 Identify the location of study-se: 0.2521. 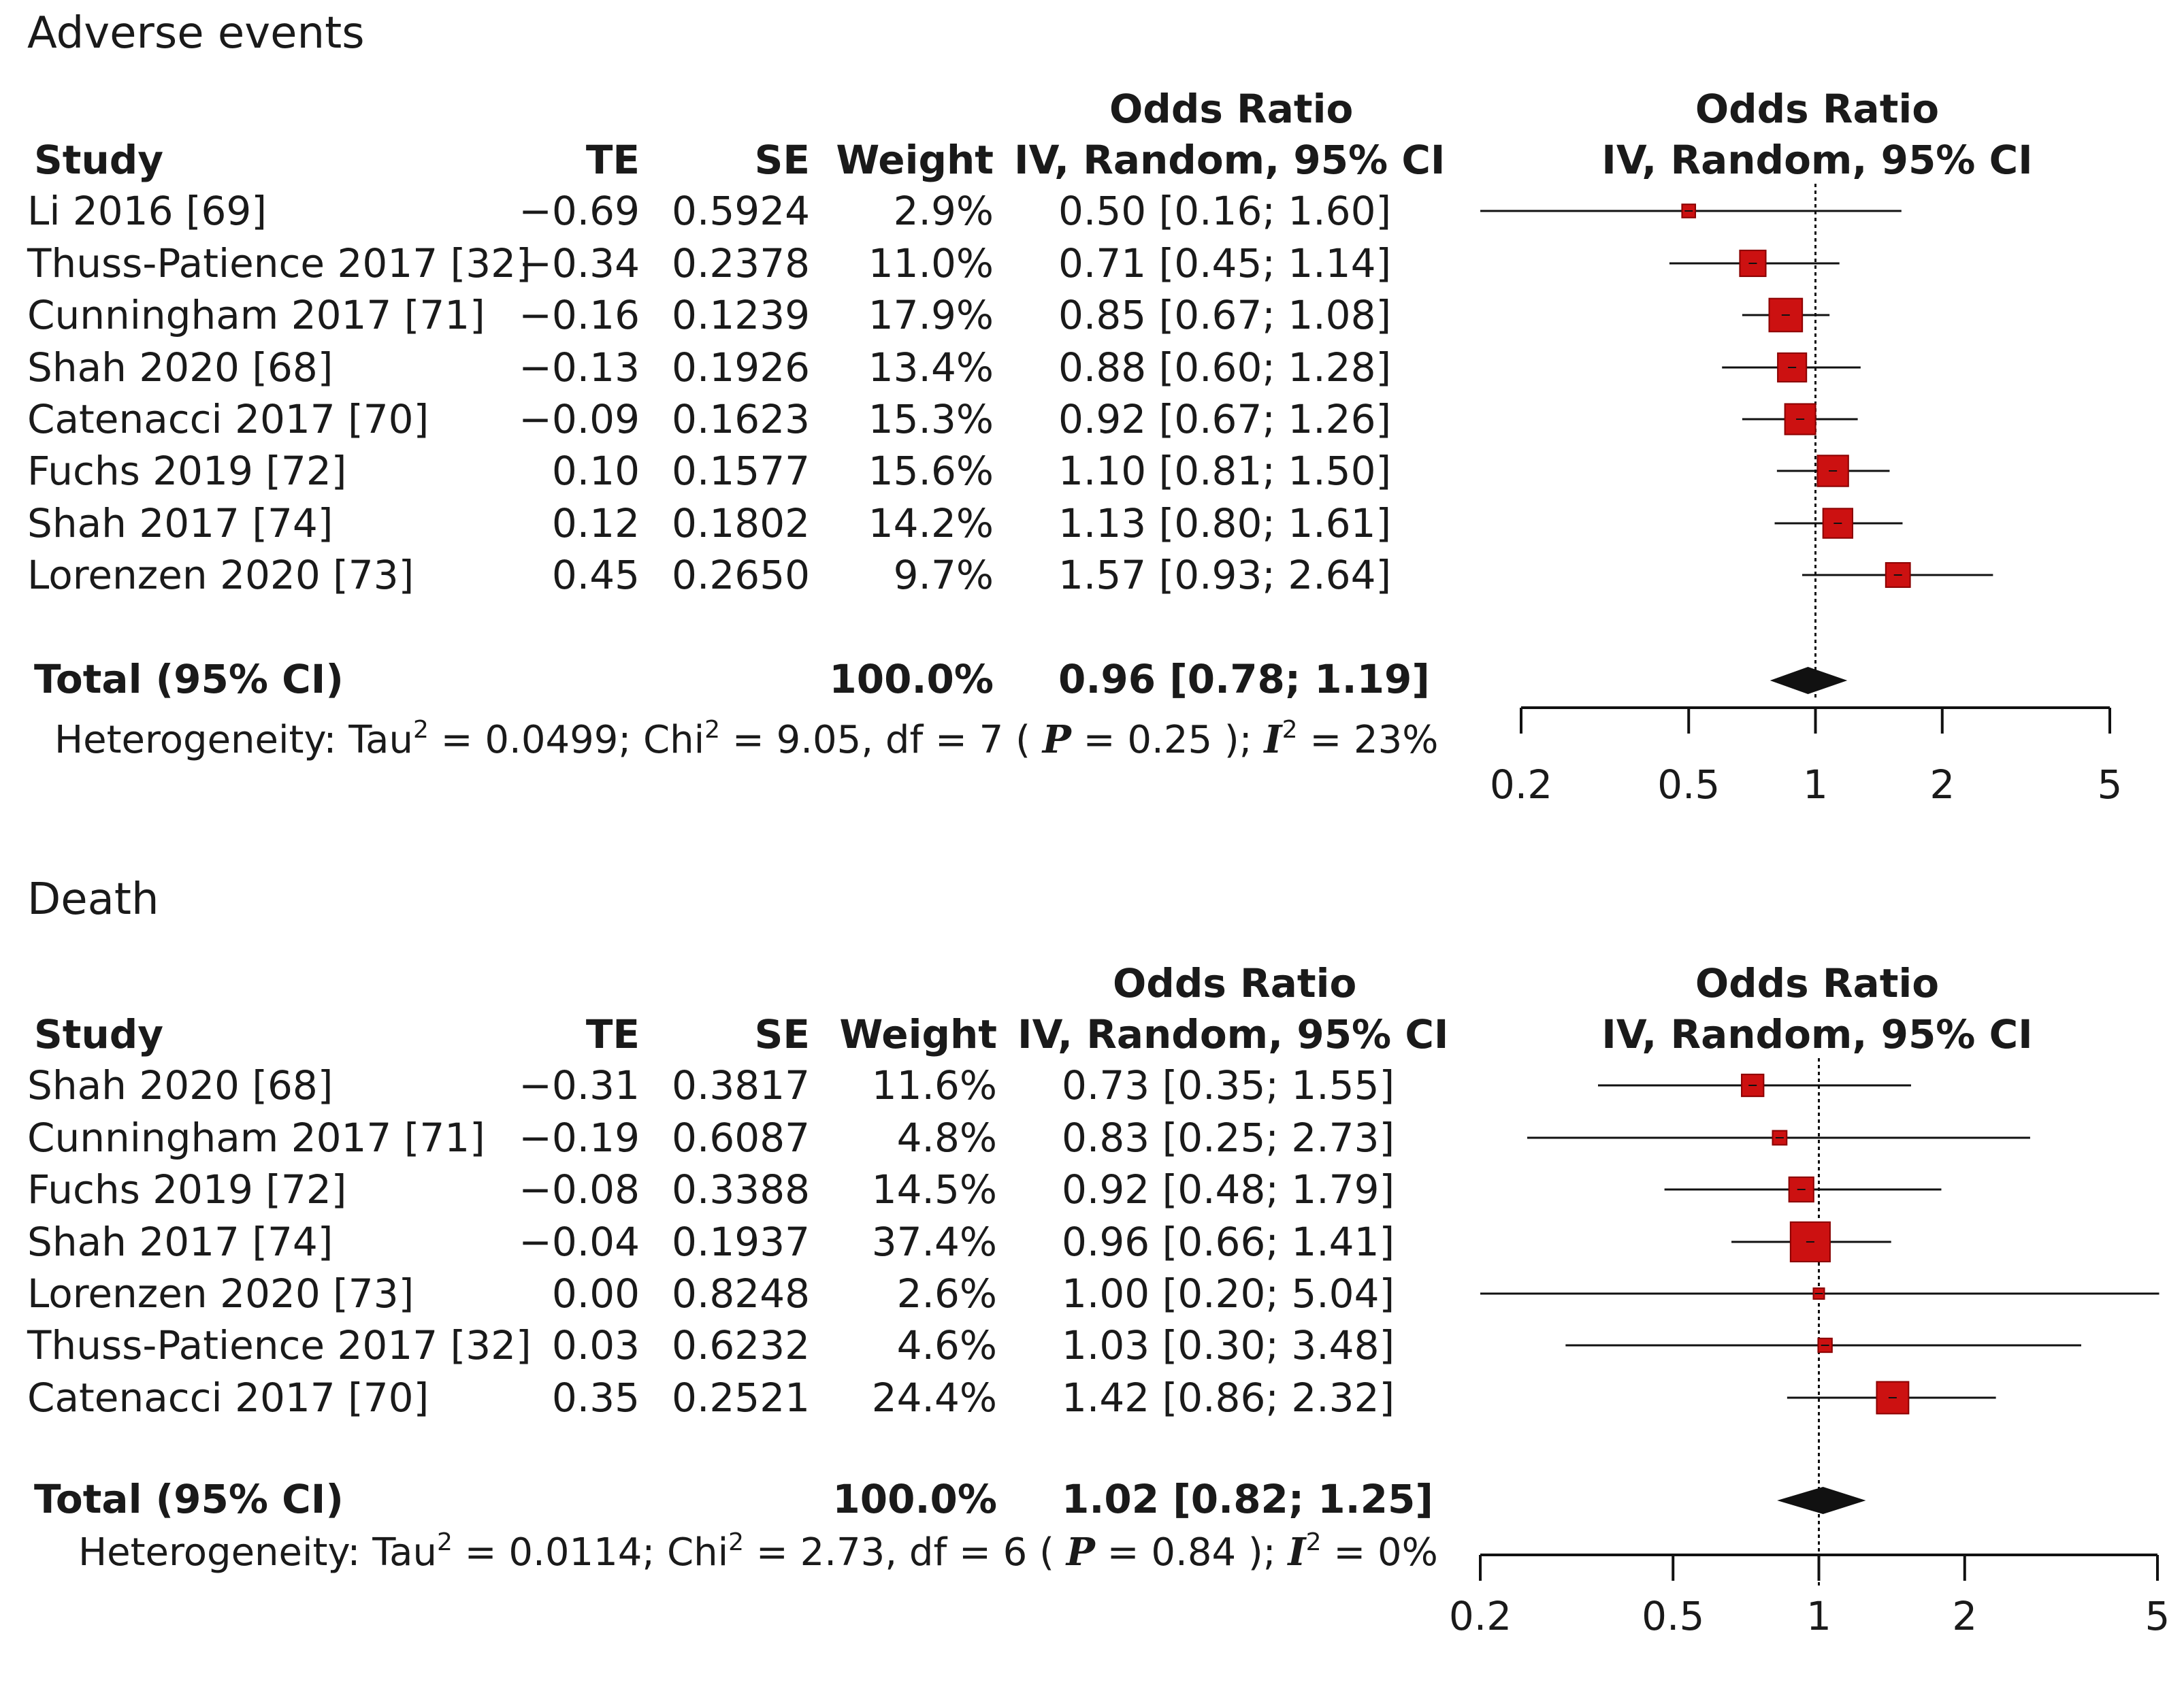
(741, 1398).